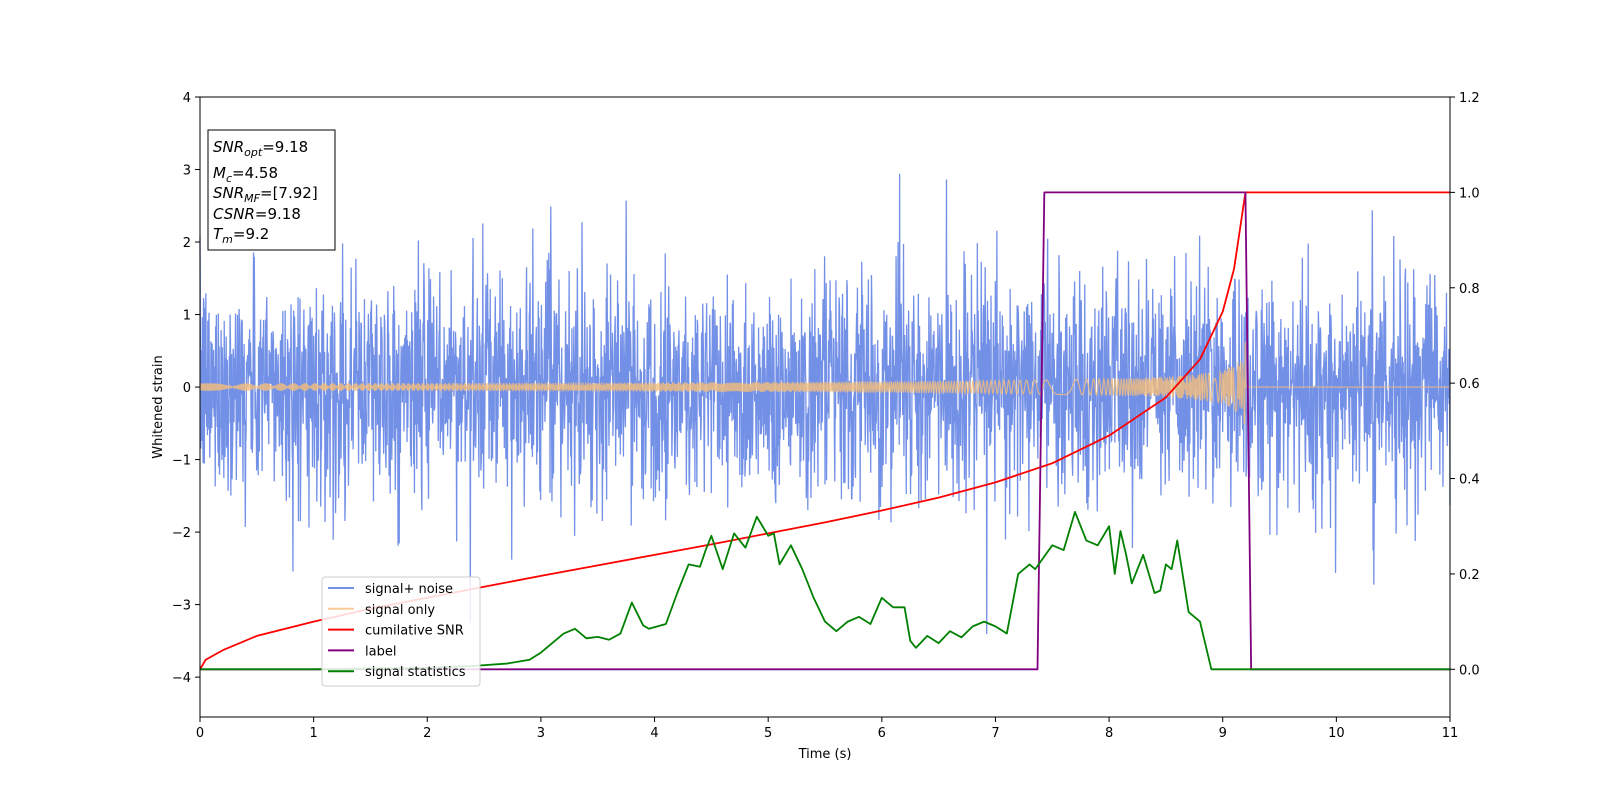 The width and height of the screenshot is (1600, 800). Describe the element at coordinates (187, 316) in the screenshot. I see `y-left-tick-label: 1` at that location.